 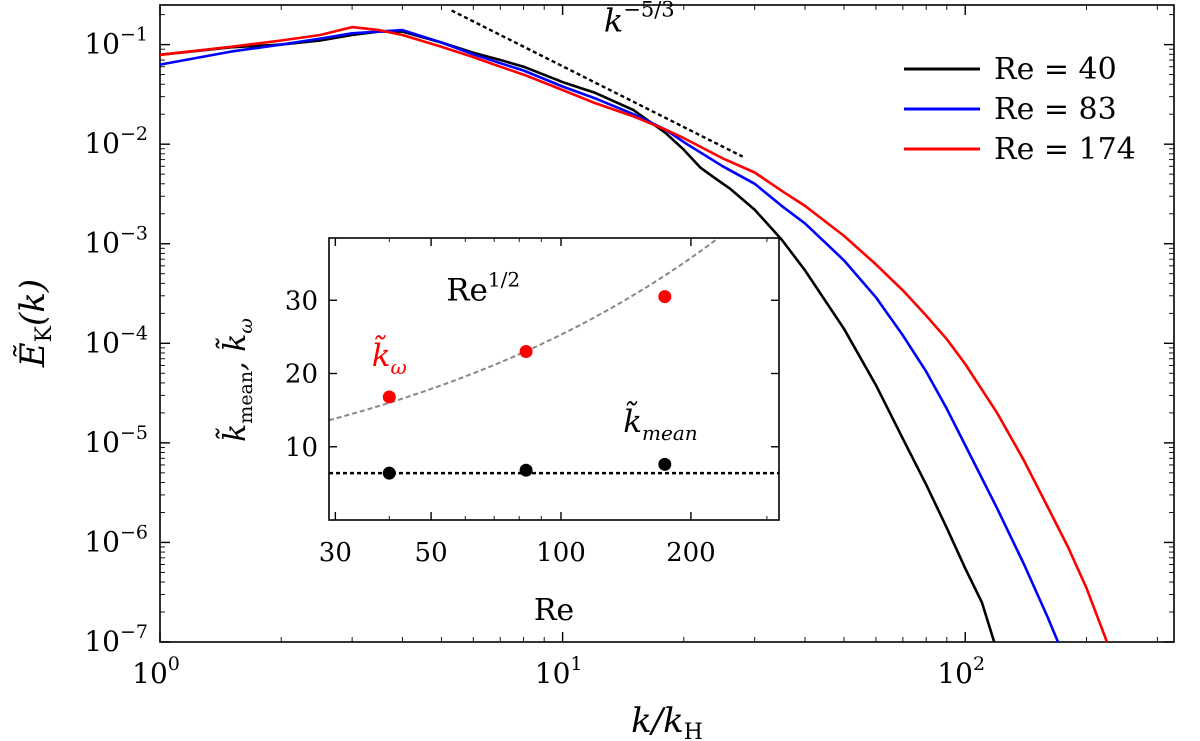 I want to click on inset-x-tick-label: 100, so click(x=561, y=553).